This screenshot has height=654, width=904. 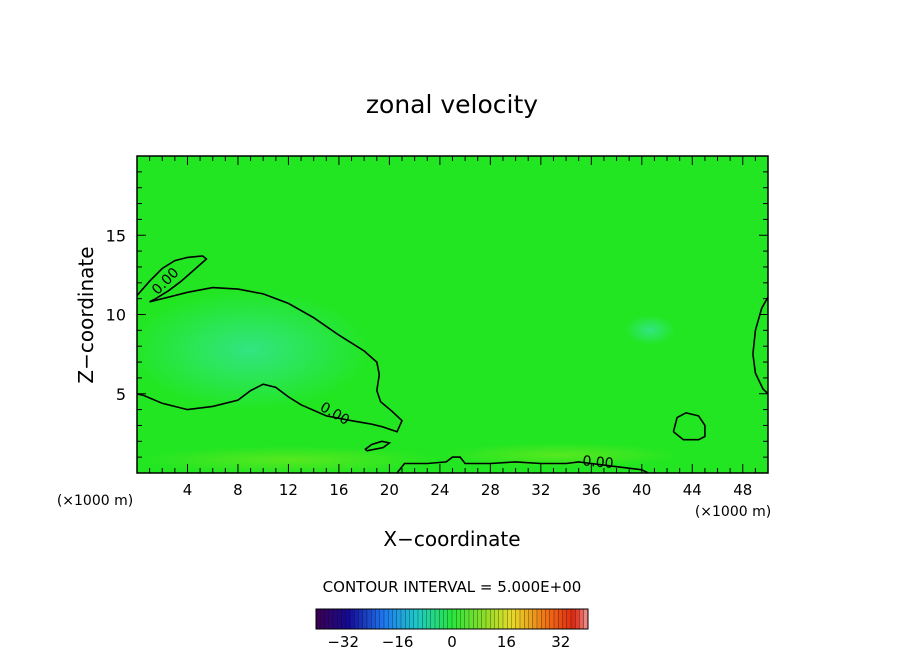 I want to click on x-tick-label: 28, so click(x=490, y=490).